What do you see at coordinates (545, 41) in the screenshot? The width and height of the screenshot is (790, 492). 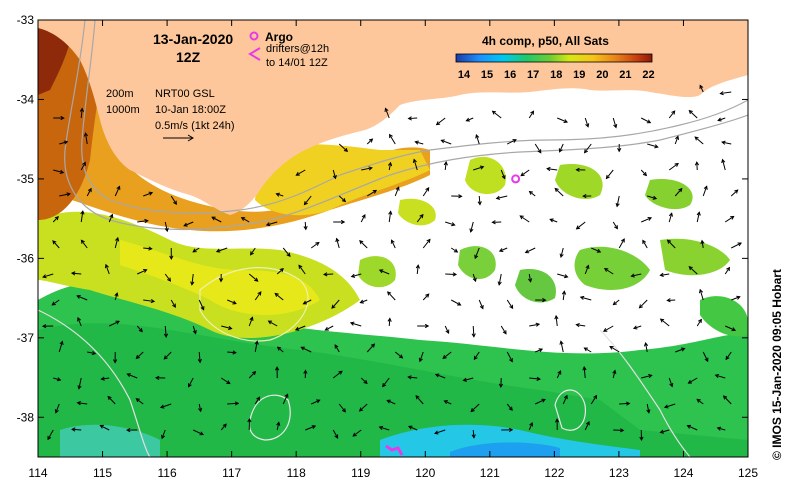 I see `sst-scale-title: 4h comp, p50, All Sats` at bounding box center [545, 41].